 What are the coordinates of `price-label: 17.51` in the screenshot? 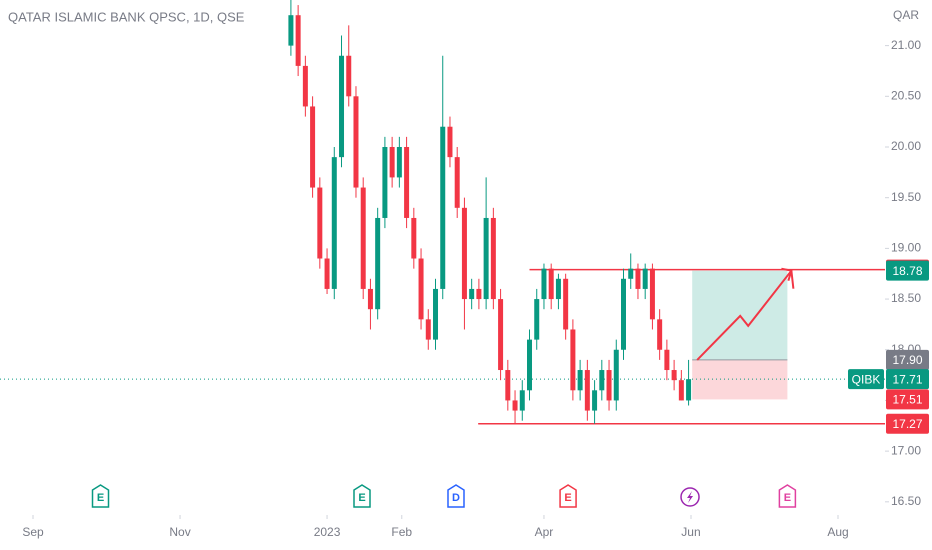 It's located at (907, 400).